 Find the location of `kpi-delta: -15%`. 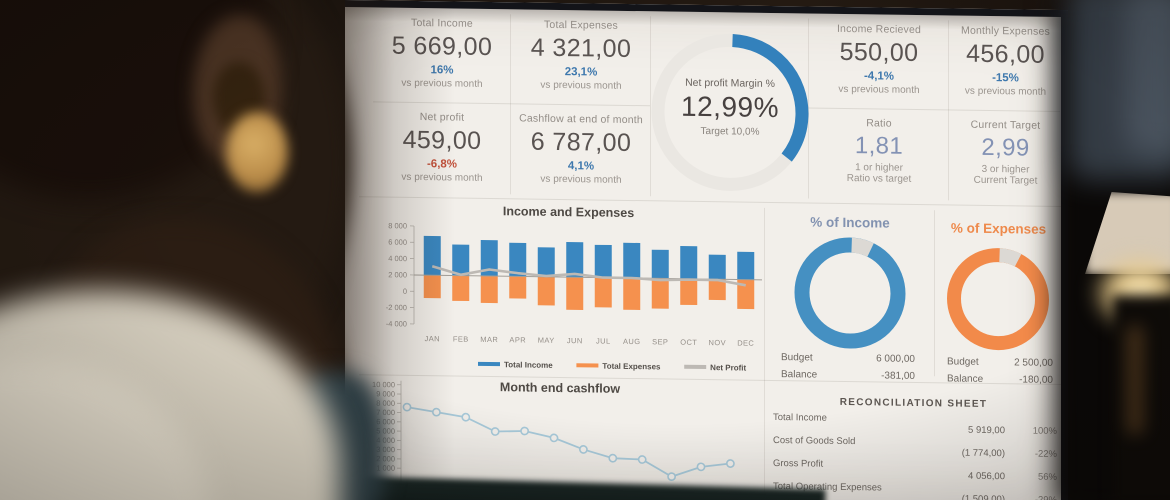

kpi-delta: -15% is located at coordinates (1005, 78).